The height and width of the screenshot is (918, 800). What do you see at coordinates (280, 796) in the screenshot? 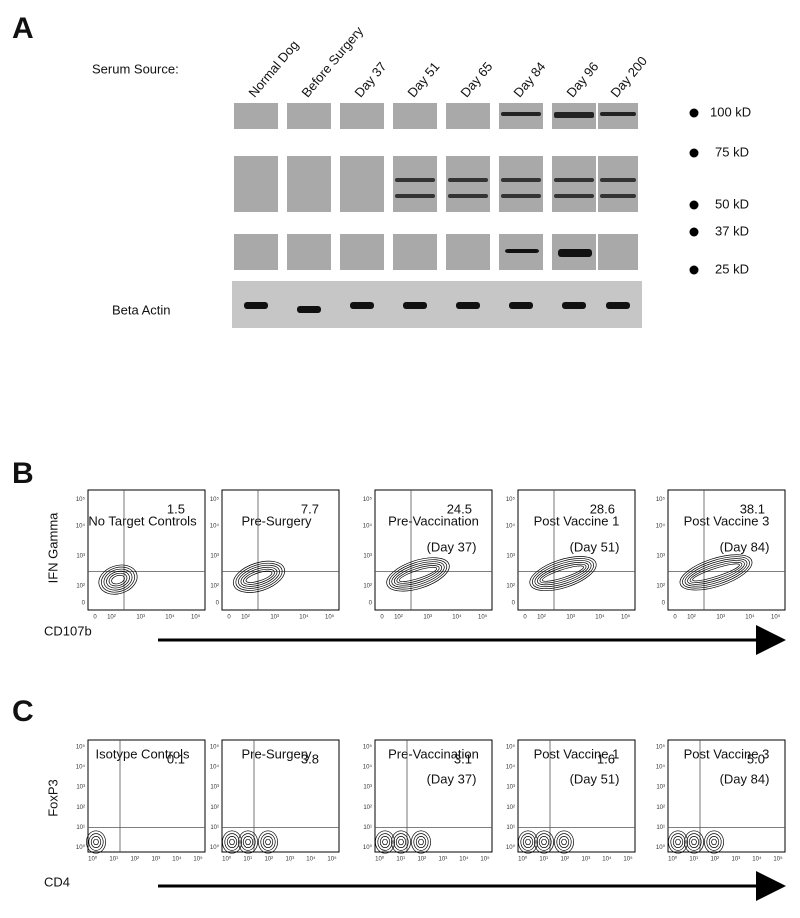
I see `plot-frame` at bounding box center [280, 796].